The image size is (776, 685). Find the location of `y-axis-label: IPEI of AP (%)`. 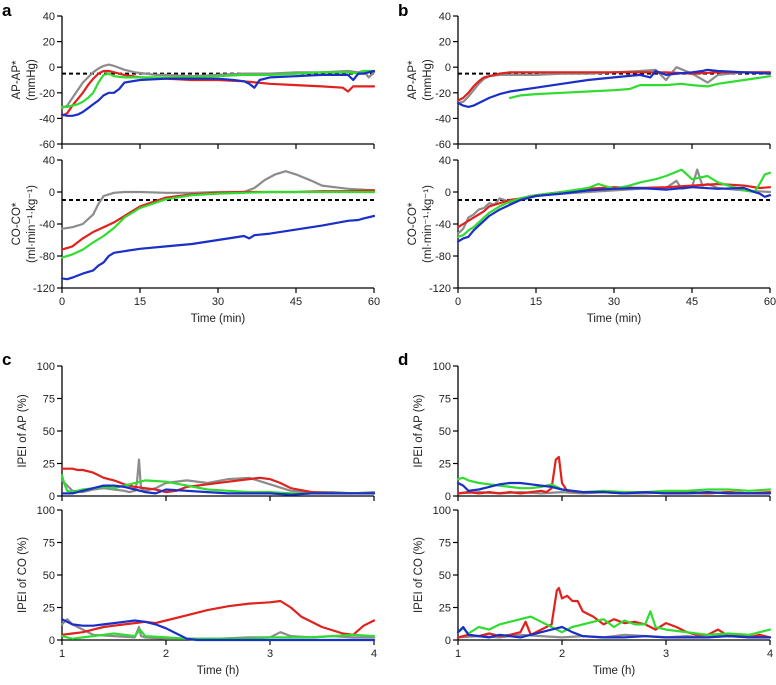

y-axis-label: IPEI of AP (%) is located at coordinates (419, 430).